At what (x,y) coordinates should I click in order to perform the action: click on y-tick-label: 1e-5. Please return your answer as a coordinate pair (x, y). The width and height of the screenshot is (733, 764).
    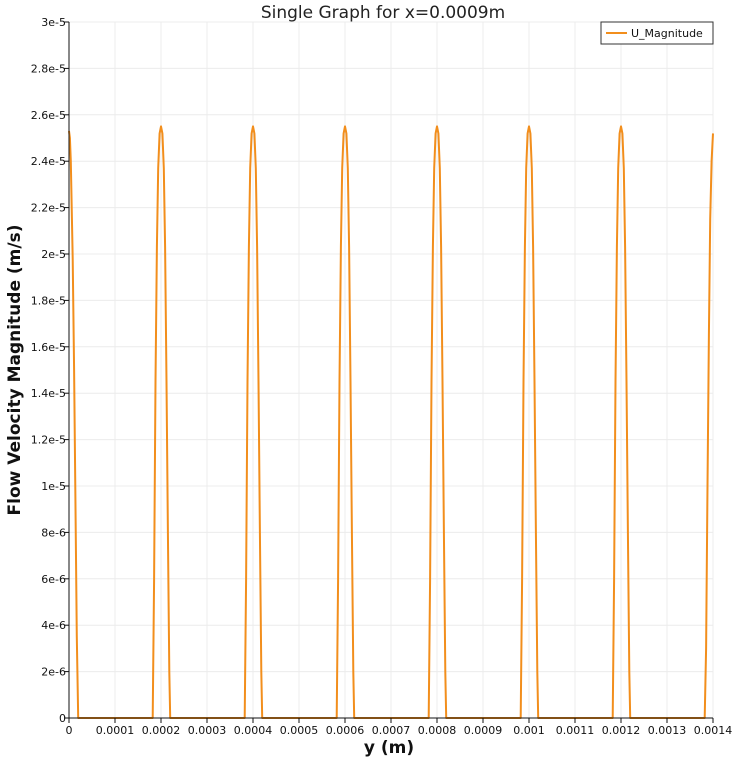
    Looking at the image, I should click on (53, 486).